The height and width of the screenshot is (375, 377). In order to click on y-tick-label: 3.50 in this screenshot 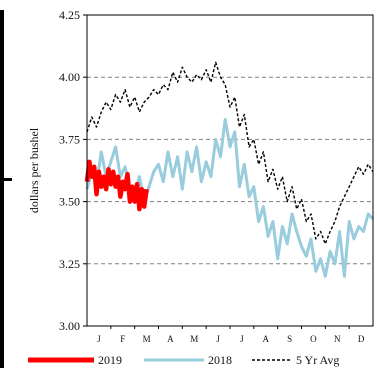, I will do `click(69, 202)`.